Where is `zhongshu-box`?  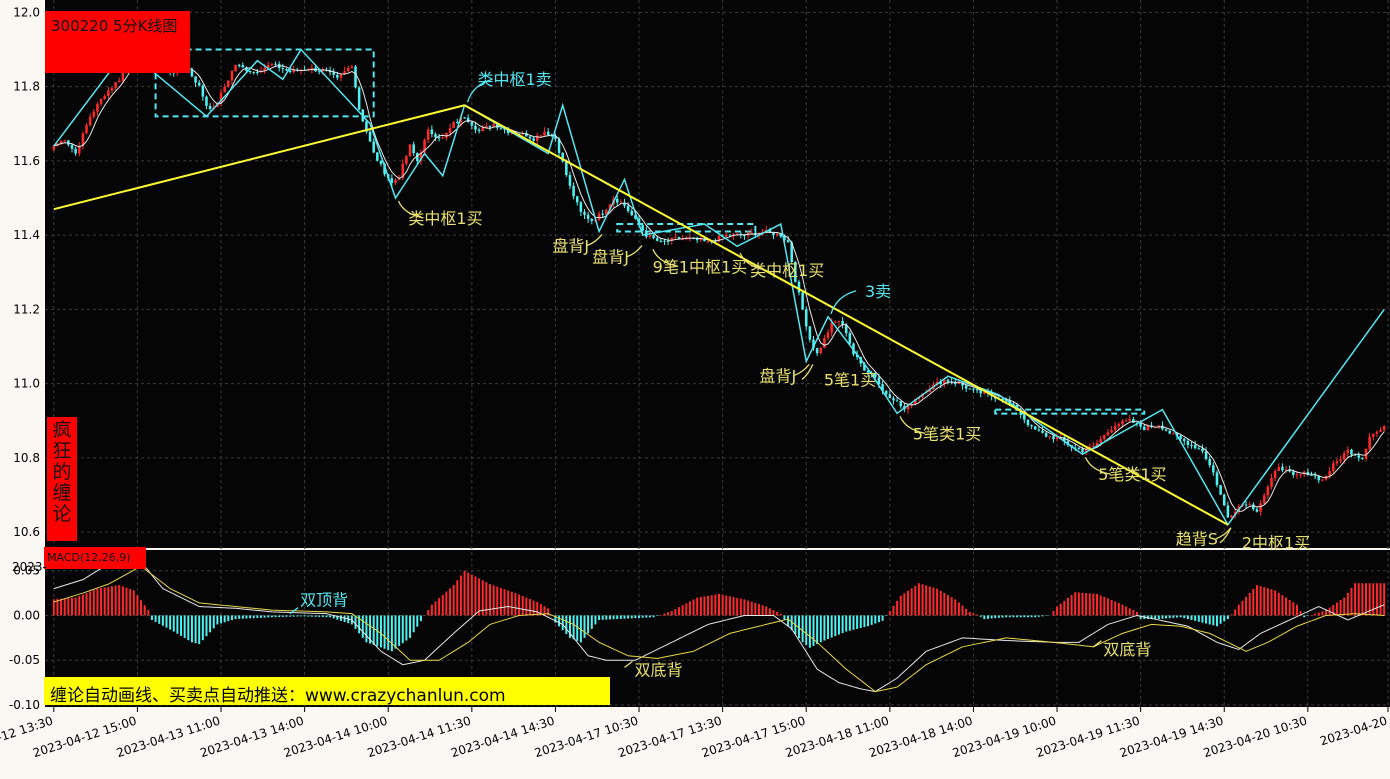 zhongshu-box is located at coordinates (264, 83).